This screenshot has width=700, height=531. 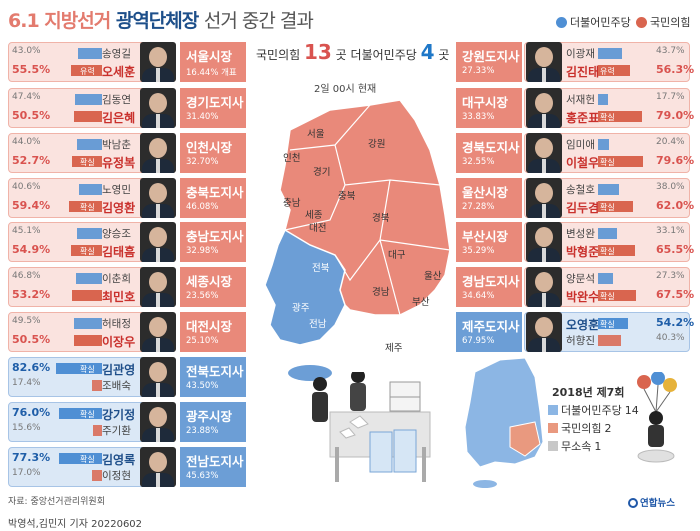 I want to click on region-box: 강원도지사 27.33%, so click(x=489, y=62).